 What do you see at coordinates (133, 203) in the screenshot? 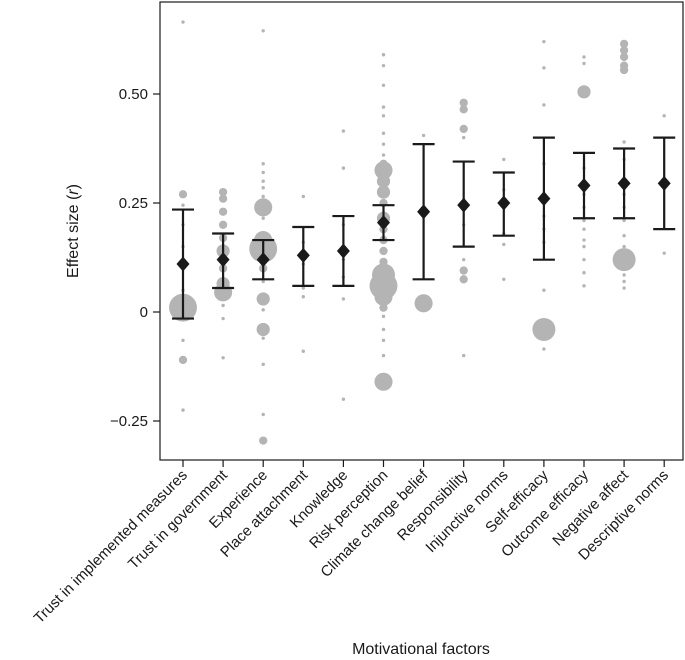
I see `y-tick-label: 0.25` at bounding box center [133, 203].